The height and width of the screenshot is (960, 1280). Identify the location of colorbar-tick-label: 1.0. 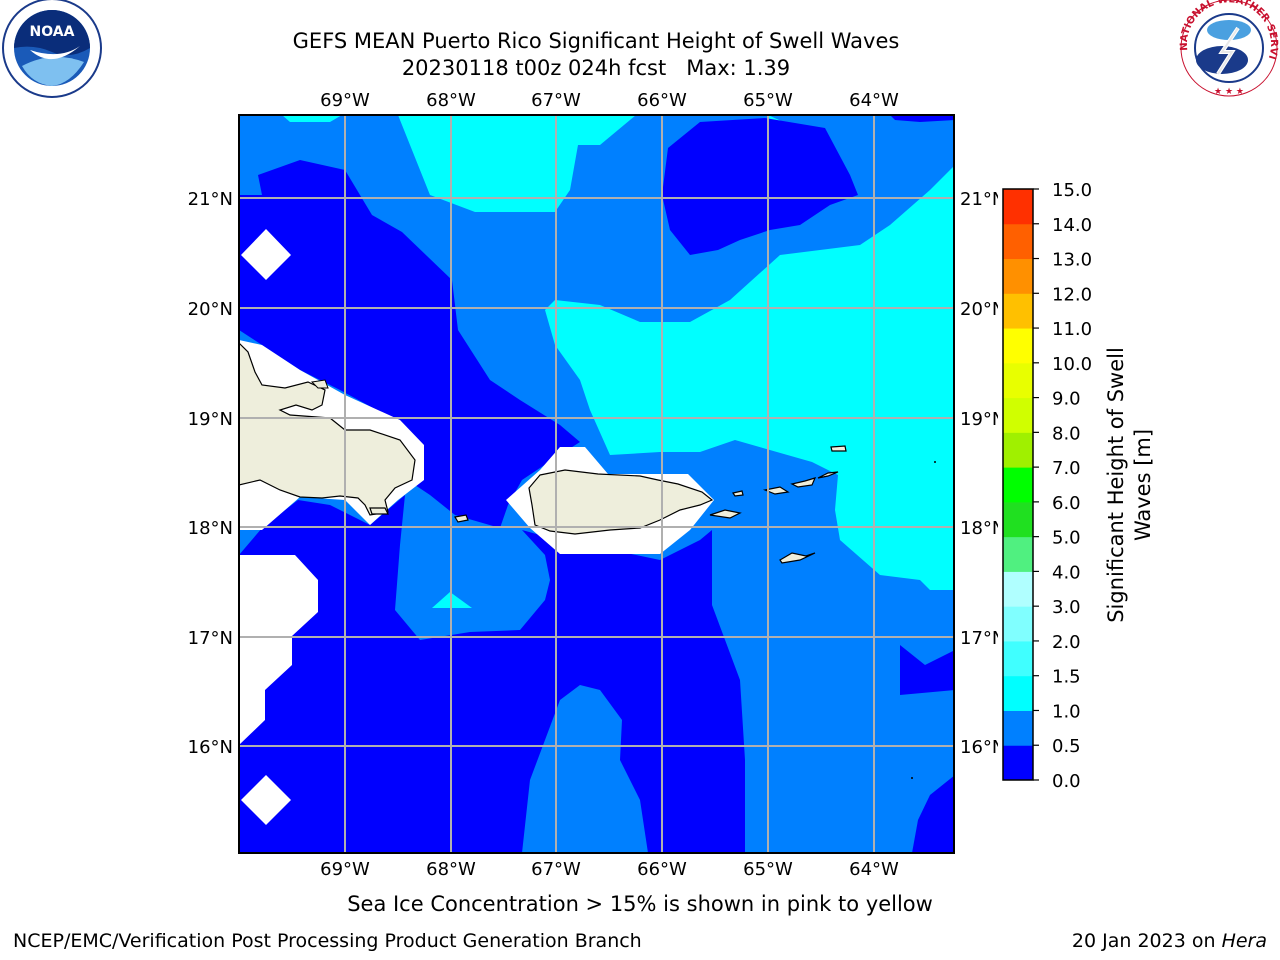
(1066, 711).